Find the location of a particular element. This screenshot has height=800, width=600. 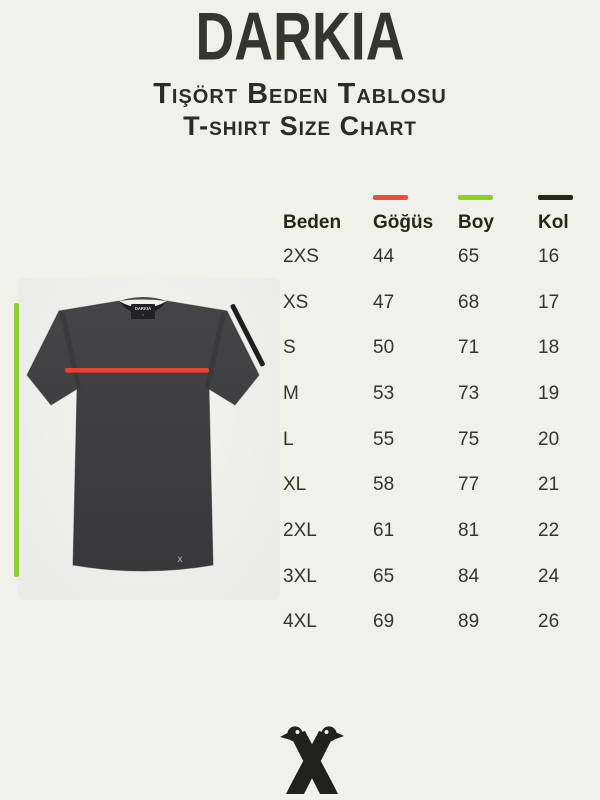

header-cell-boy: Boy is located at coordinates (498, 211).